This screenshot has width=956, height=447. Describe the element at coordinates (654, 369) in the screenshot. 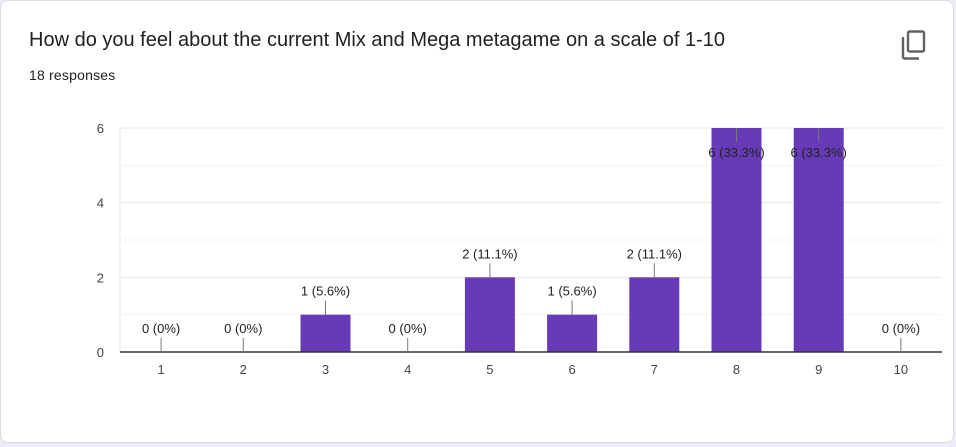

I see `x-tick-label: 7` at that location.